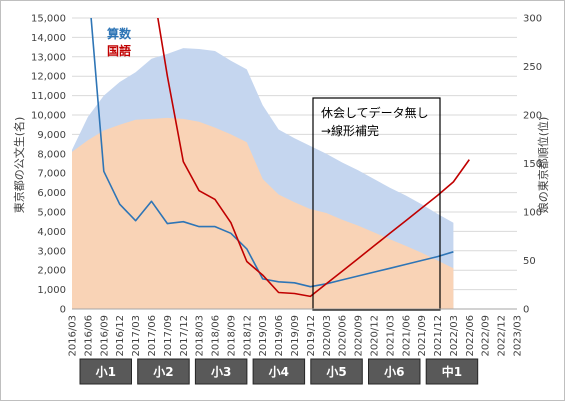  I want to click on y-left-tick-label: 5,000, so click(51, 213).